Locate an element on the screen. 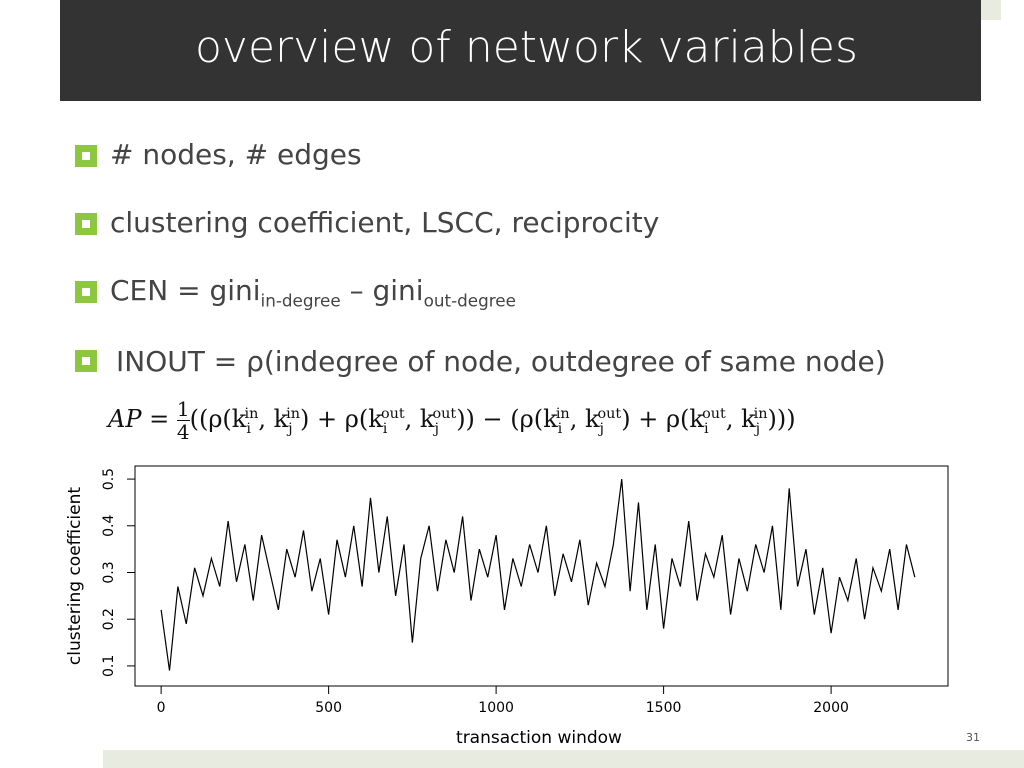 The image size is (1024, 768). numerator: 1 is located at coordinates (183, 409).